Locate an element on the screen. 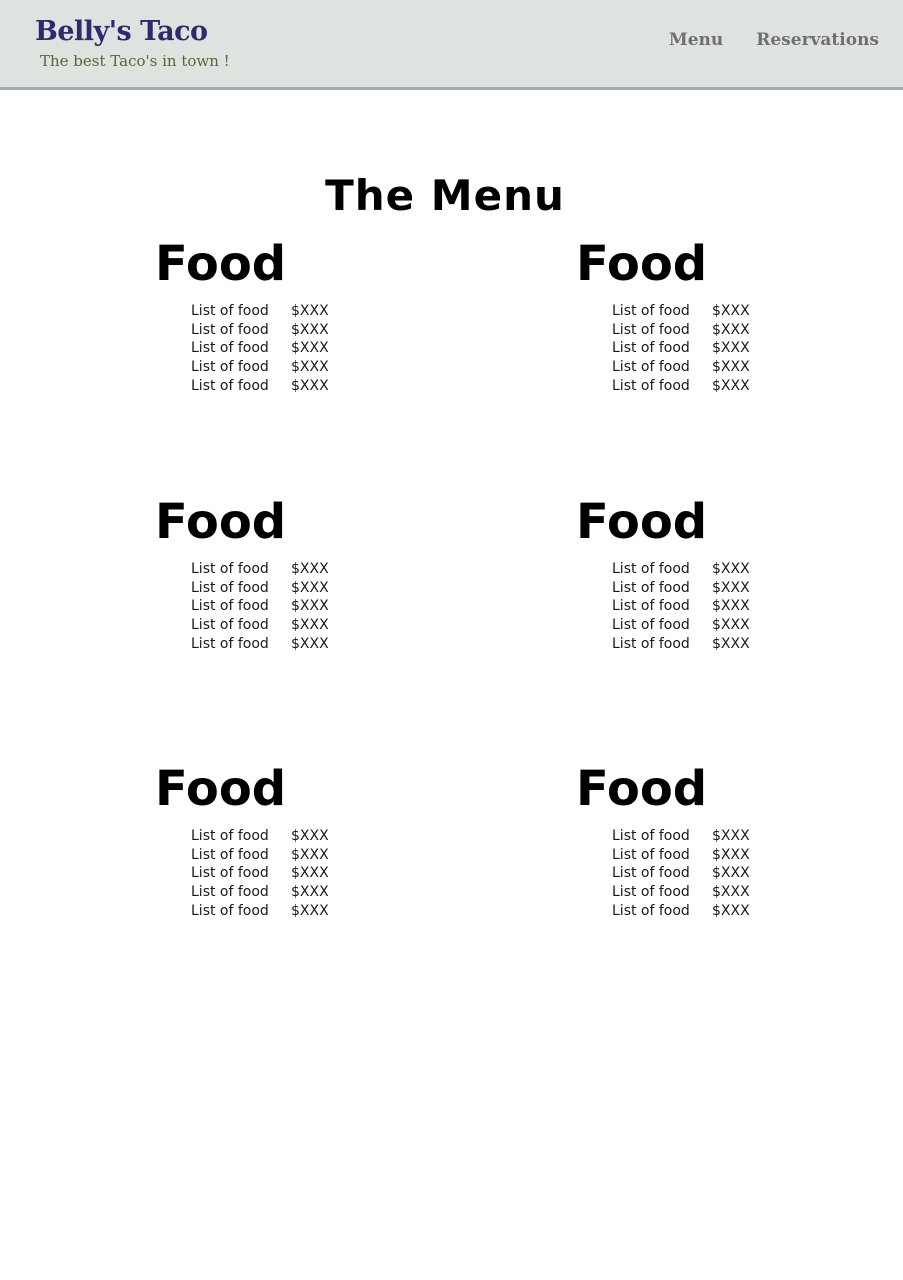 The width and height of the screenshot is (903, 1280). main-nav: Menu Reservations is located at coordinates (774, 40).